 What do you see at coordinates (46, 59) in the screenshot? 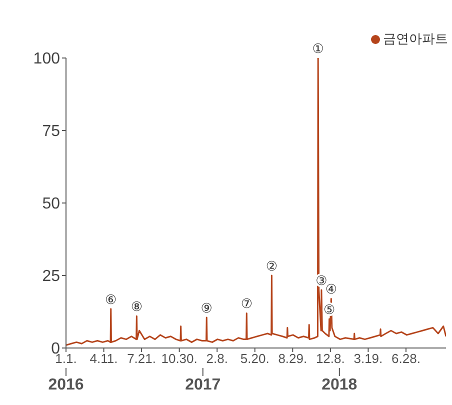
I see `y-tick-label: 100` at bounding box center [46, 59].